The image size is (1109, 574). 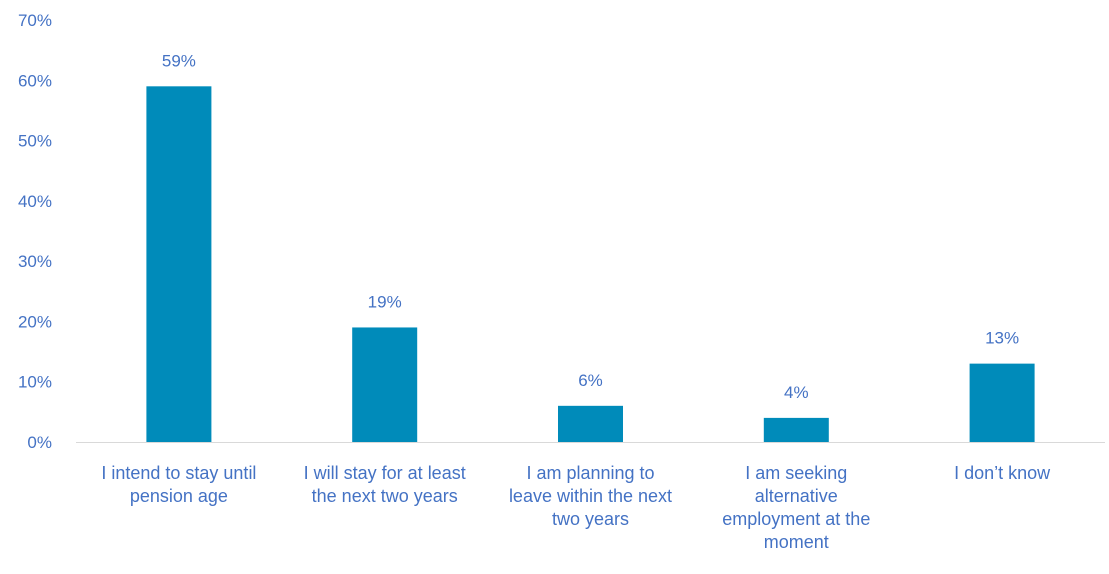 I want to click on data-label: 6%, so click(x=590, y=380).